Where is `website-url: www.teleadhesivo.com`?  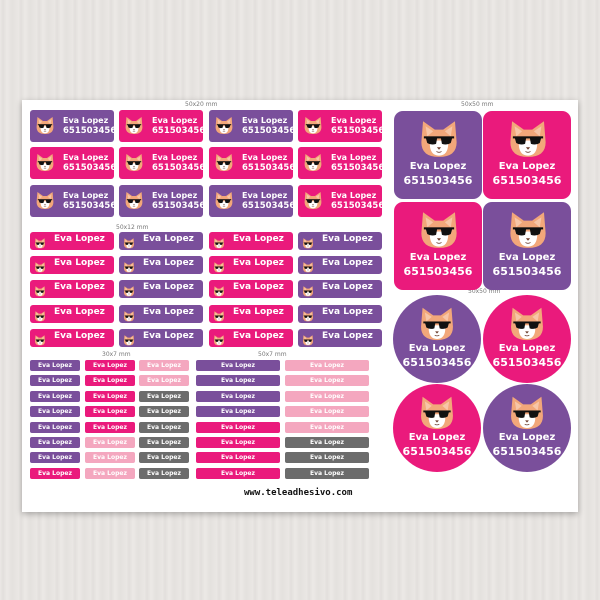
website-url: www.teleadhesivo.com is located at coordinates (298, 493).